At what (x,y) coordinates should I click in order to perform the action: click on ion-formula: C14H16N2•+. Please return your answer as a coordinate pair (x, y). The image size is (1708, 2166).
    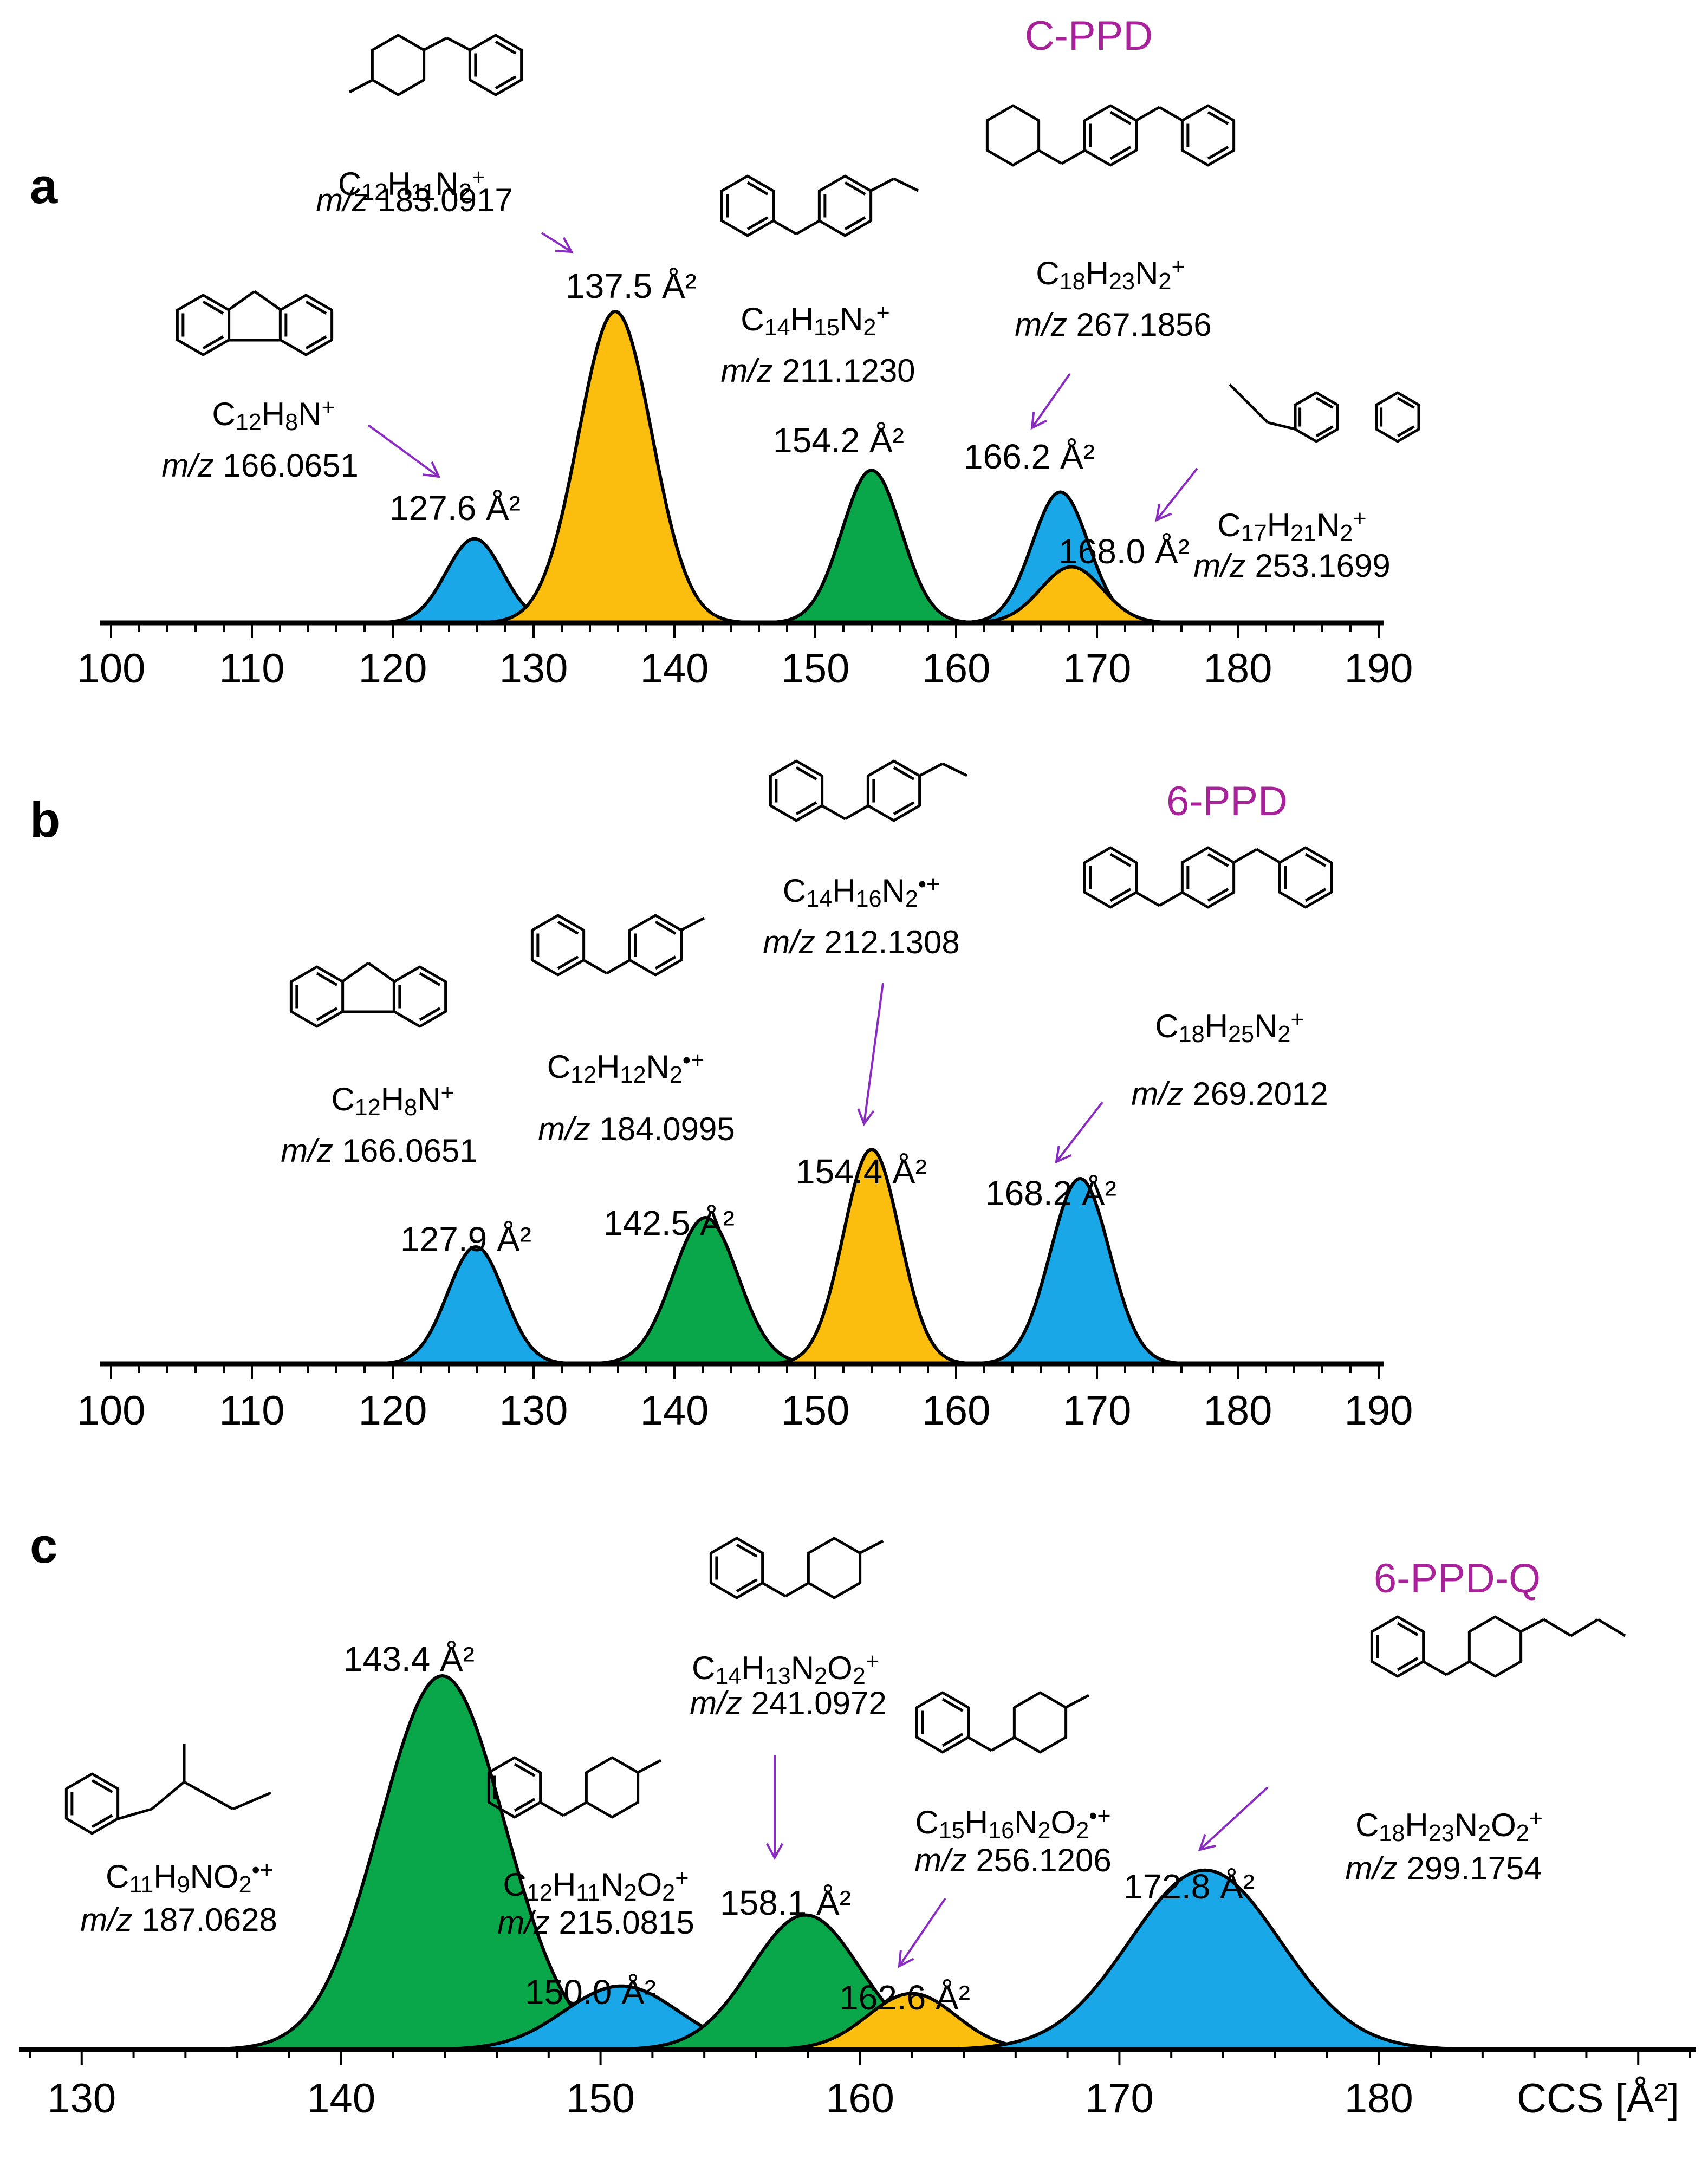
    Looking at the image, I should click on (861, 892).